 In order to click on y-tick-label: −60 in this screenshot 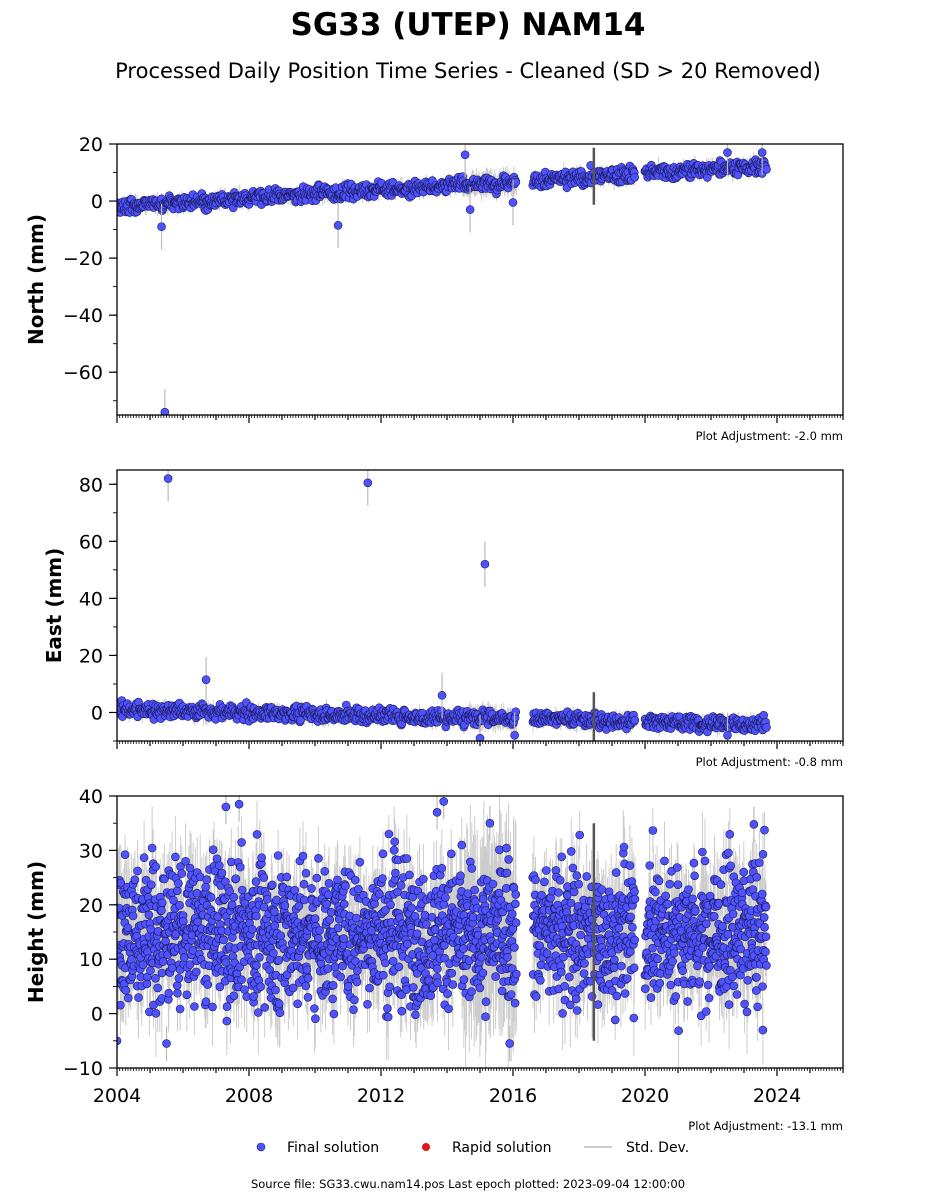, I will do `click(83, 373)`.